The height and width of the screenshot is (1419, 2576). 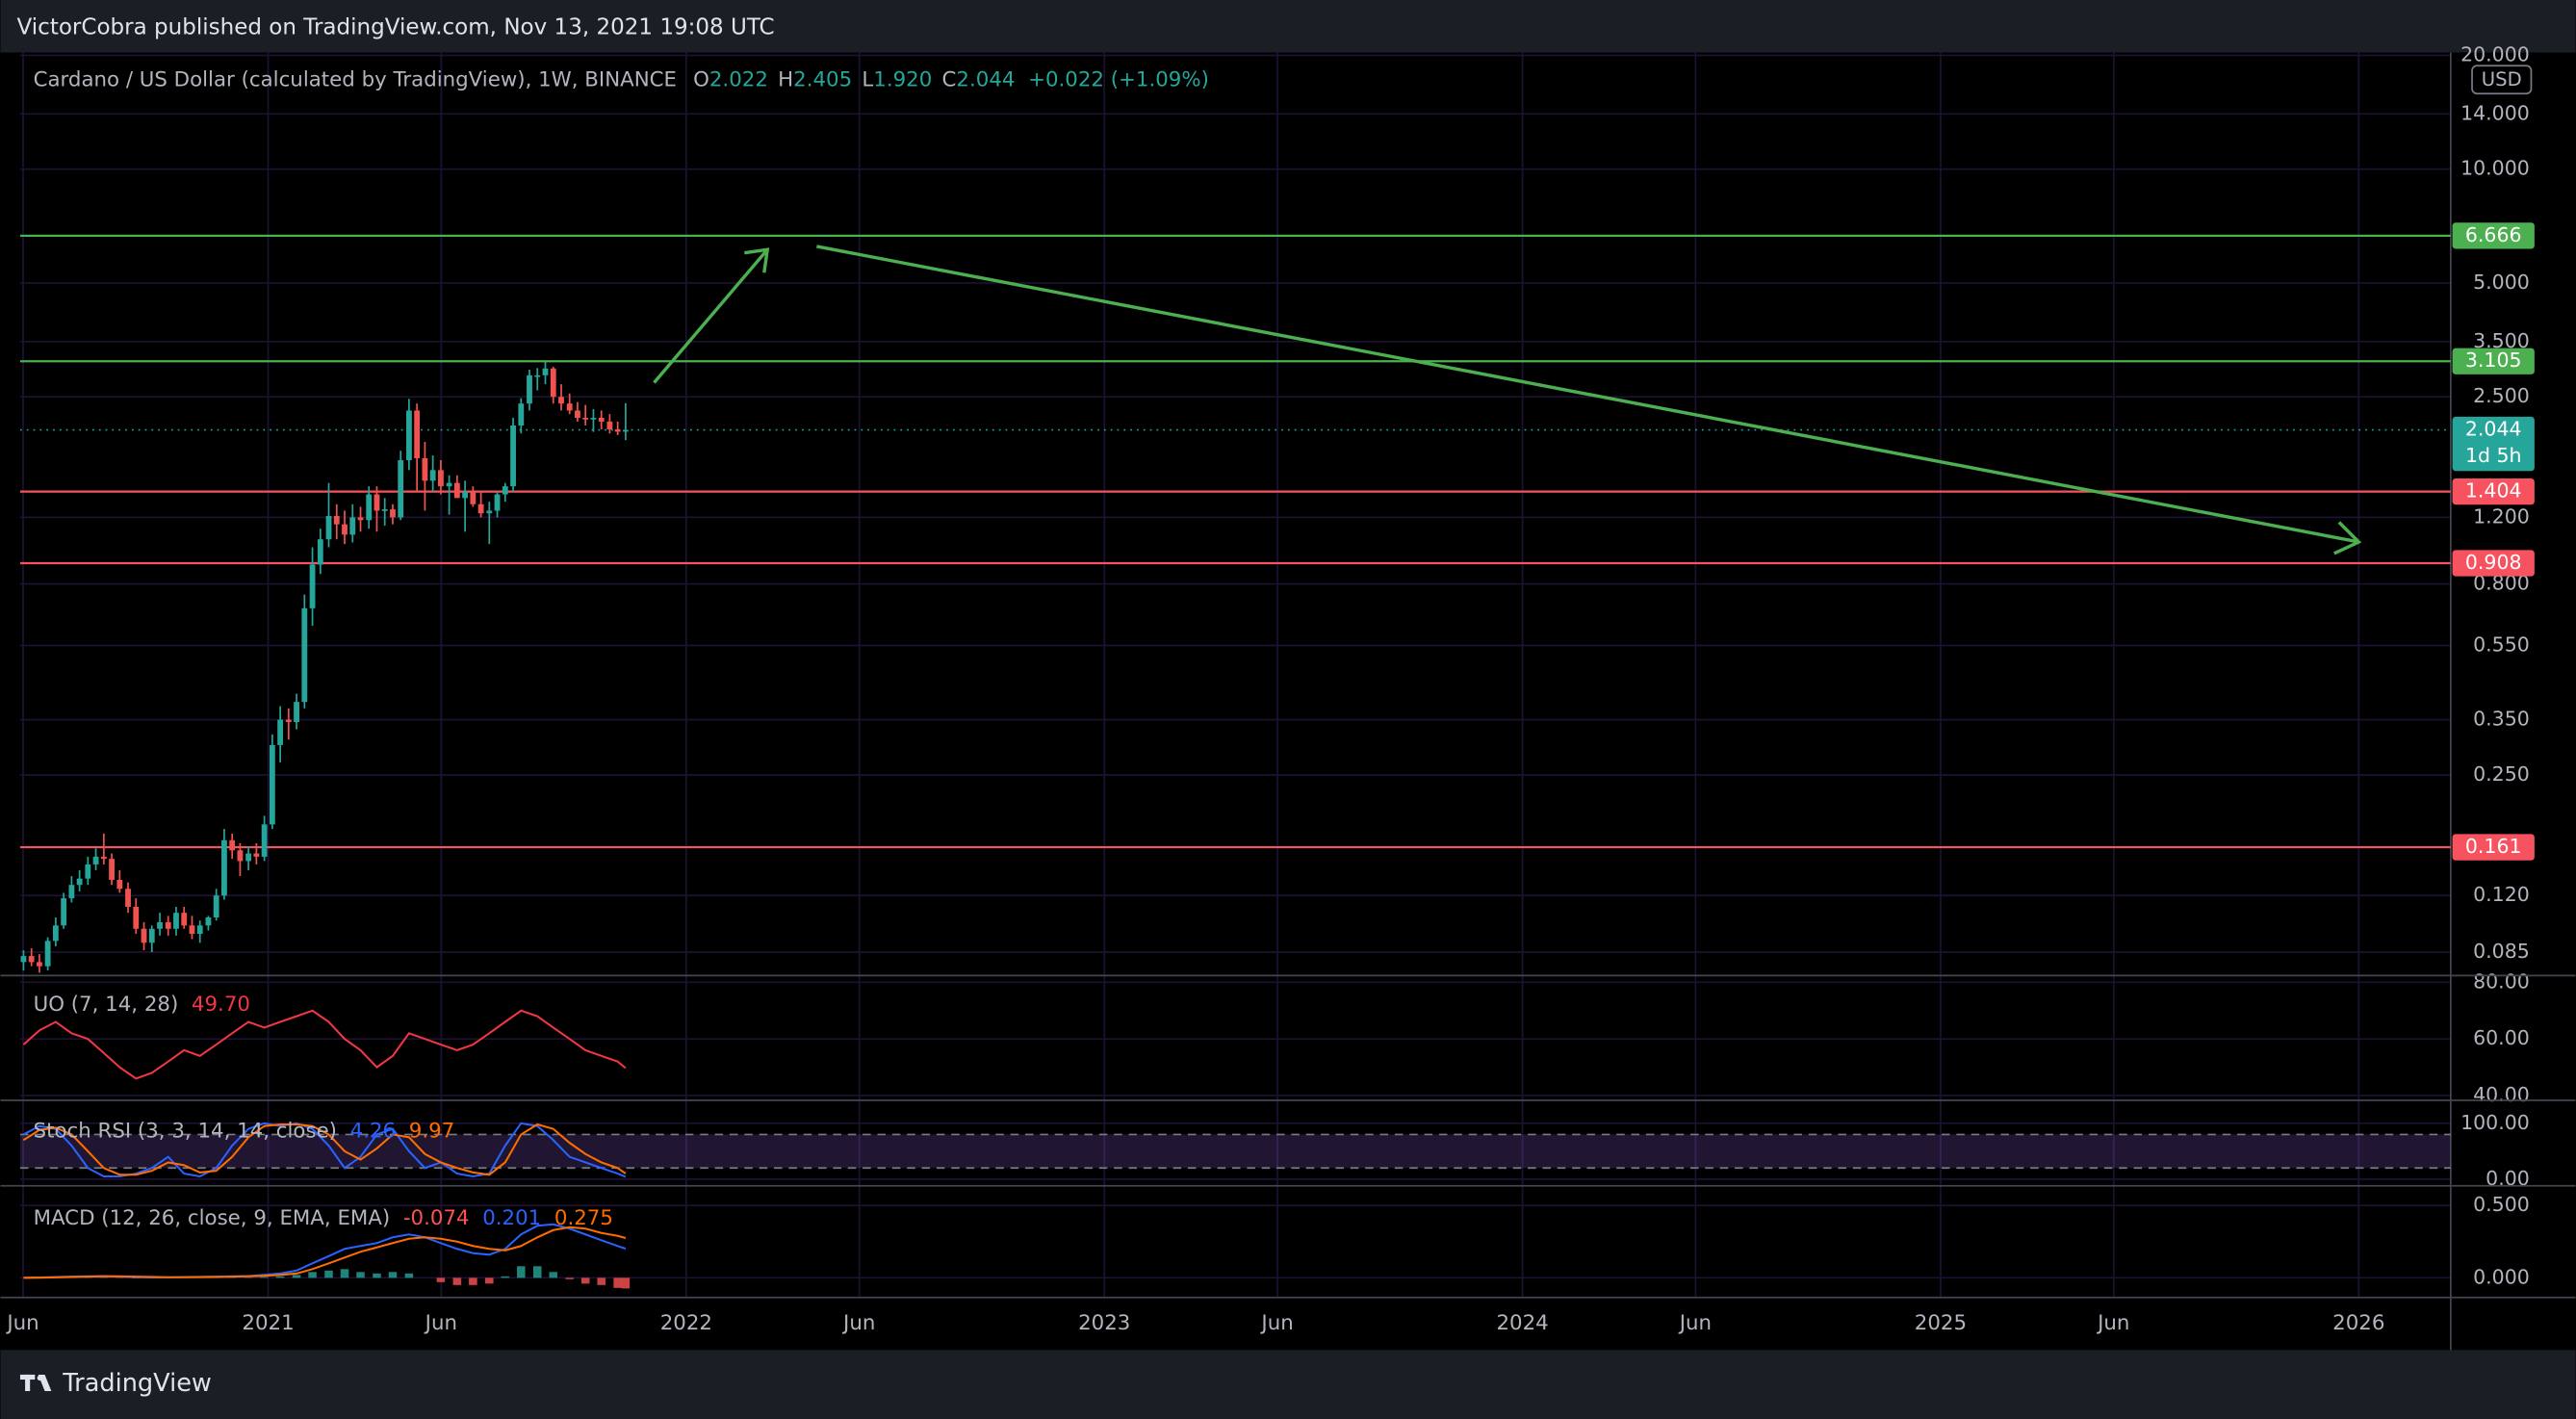 What do you see at coordinates (373, 1131) in the screenshot?
I see `indicator-value: 4.26` at bounding box center [373, 1131].